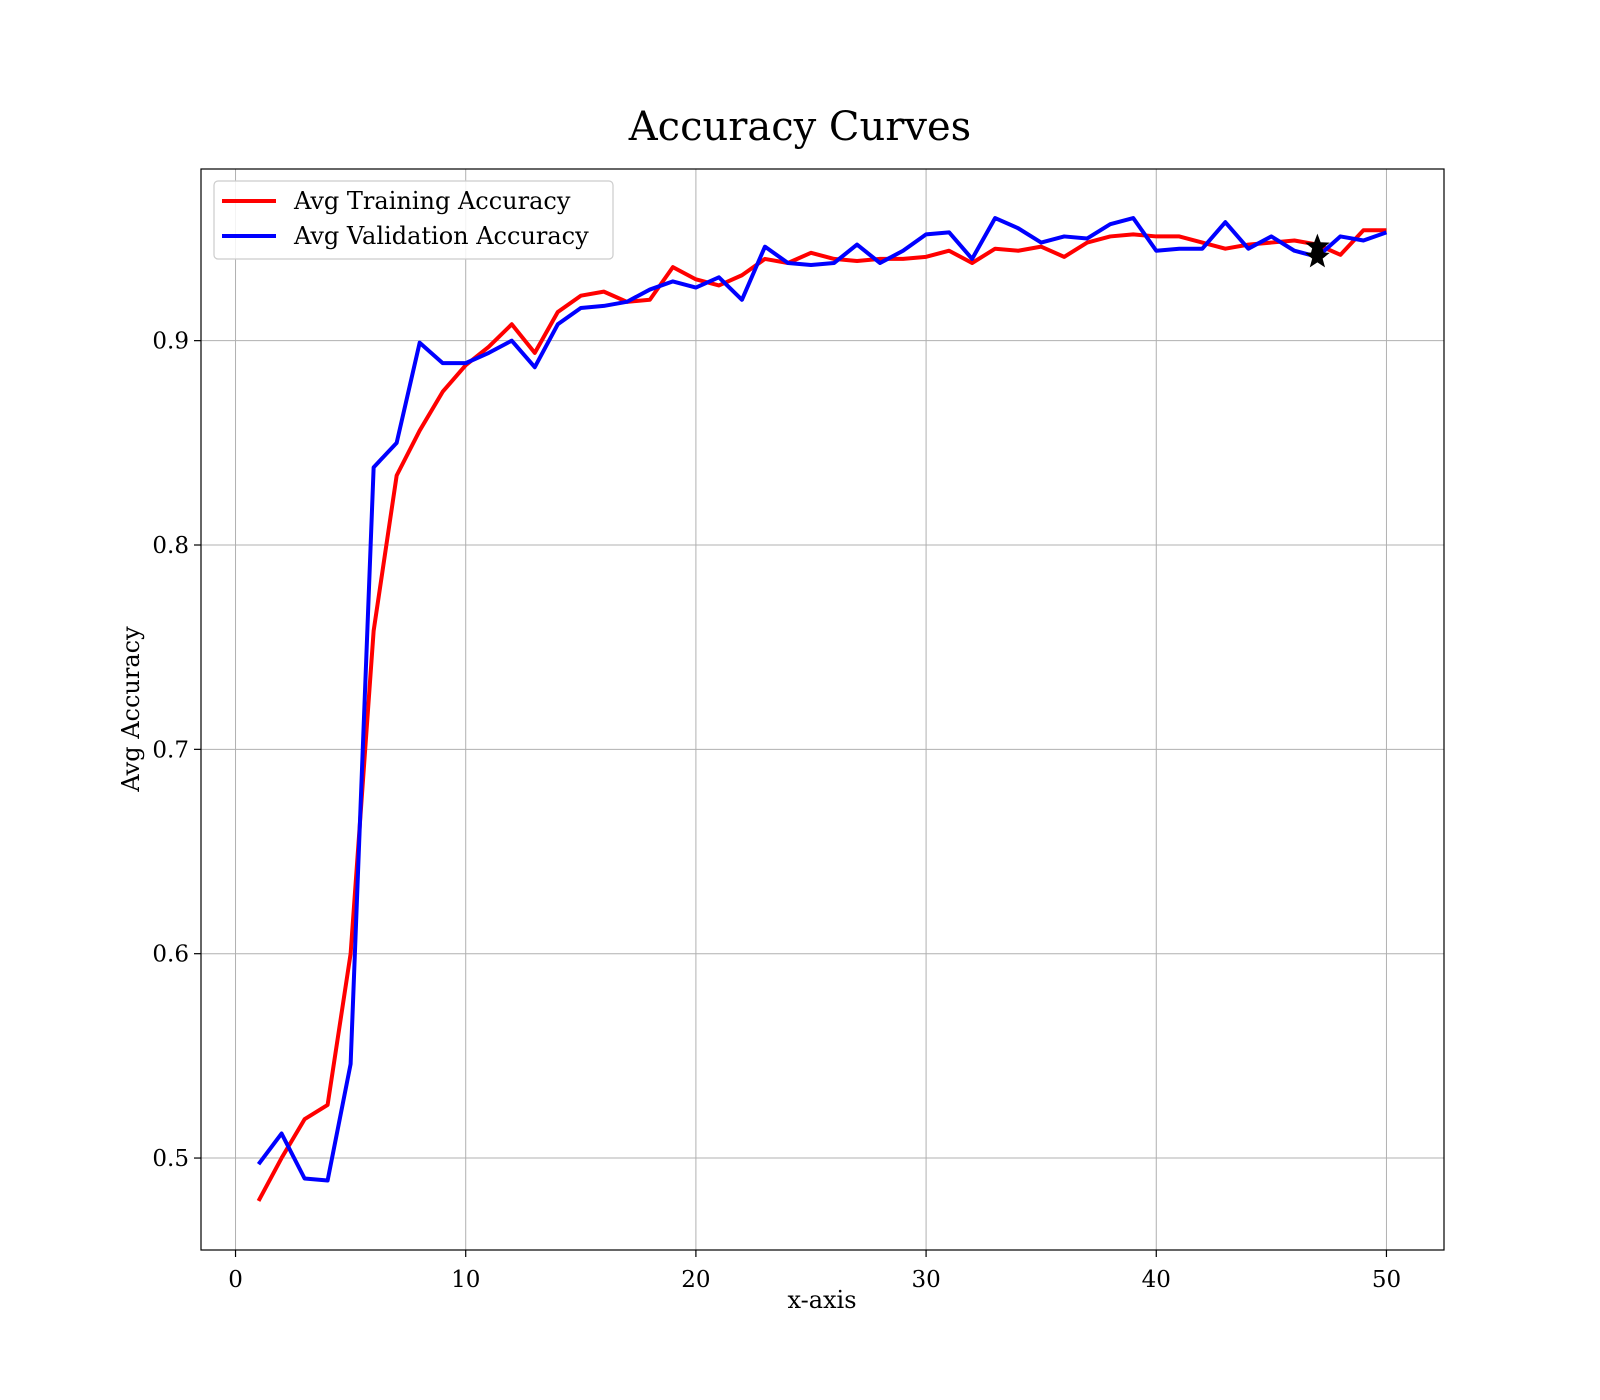 This screenshot has width=1600, height=1400. I want to click on star-marker, so click(1317, 255).